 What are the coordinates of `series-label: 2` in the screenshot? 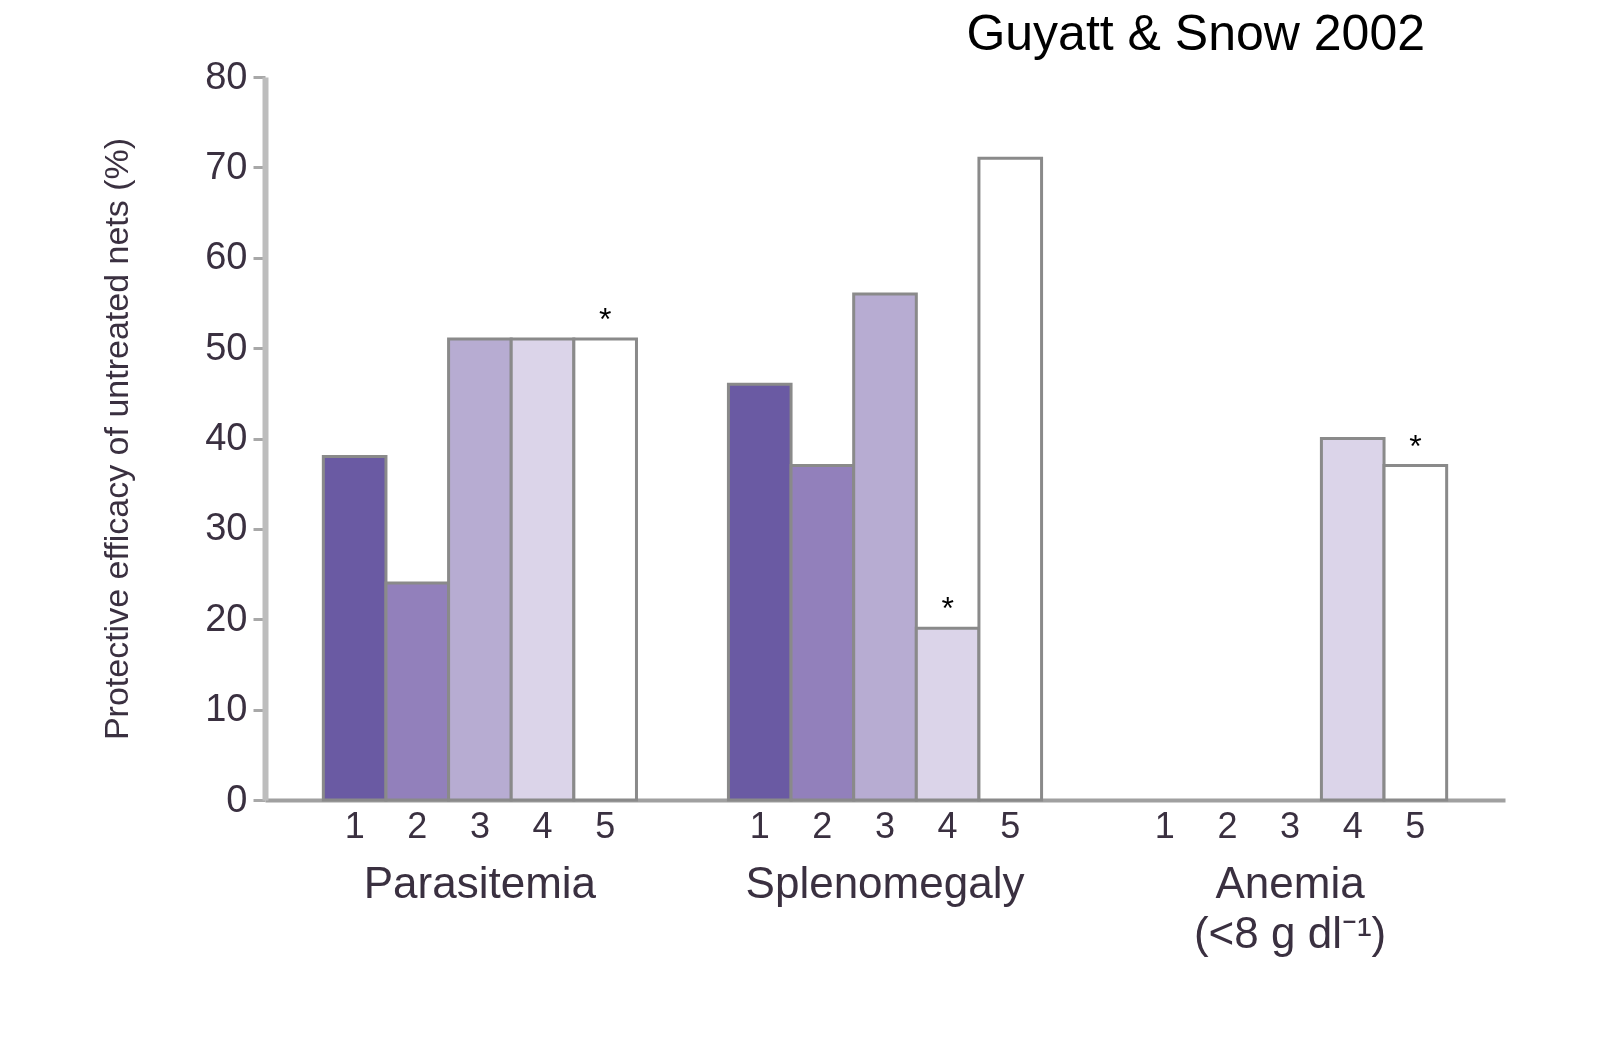 It's located at (417, 825).